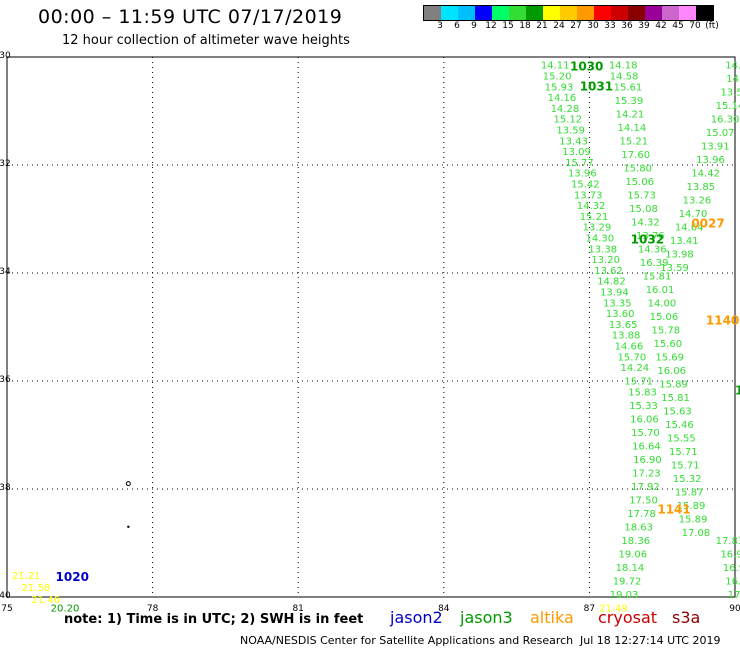  Describe the element at coordinates (678, 26) in the screenshot. I see `colorbar-label: 45` at that location.